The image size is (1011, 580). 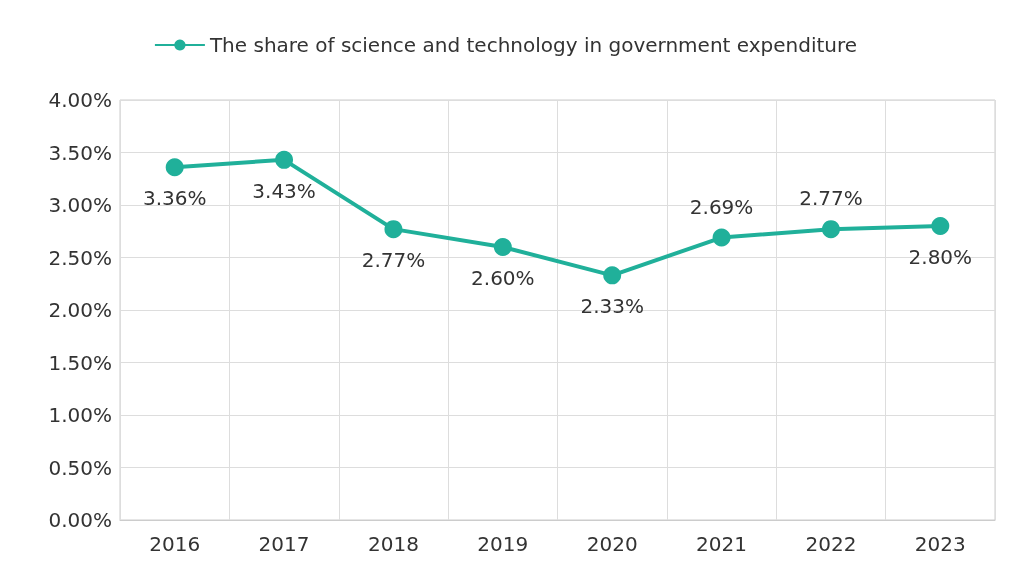 I want to click on y-tick-label: 3.00%, so click(x=80, y=205).